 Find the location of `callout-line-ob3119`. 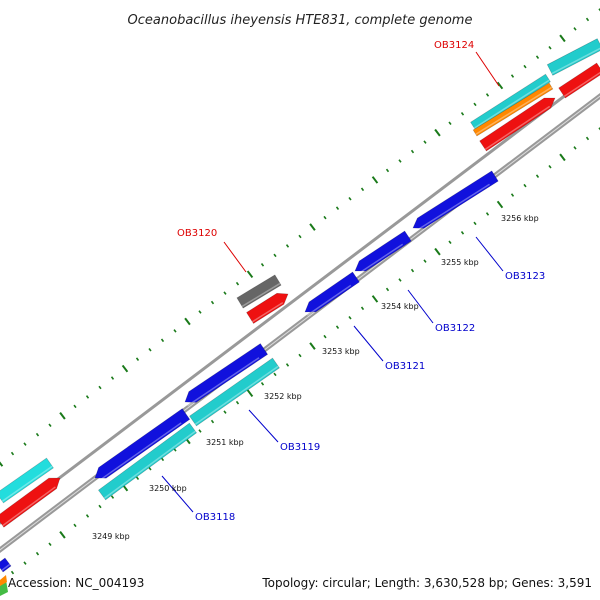

callout-line-ob3119 is located at coordinates (263, 426).